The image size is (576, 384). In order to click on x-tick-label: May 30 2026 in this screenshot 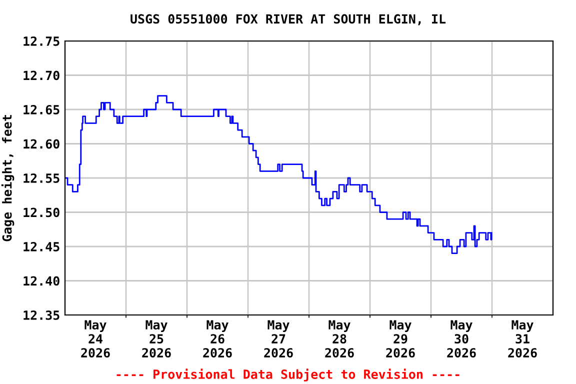, I will do `click(461, 339)`.